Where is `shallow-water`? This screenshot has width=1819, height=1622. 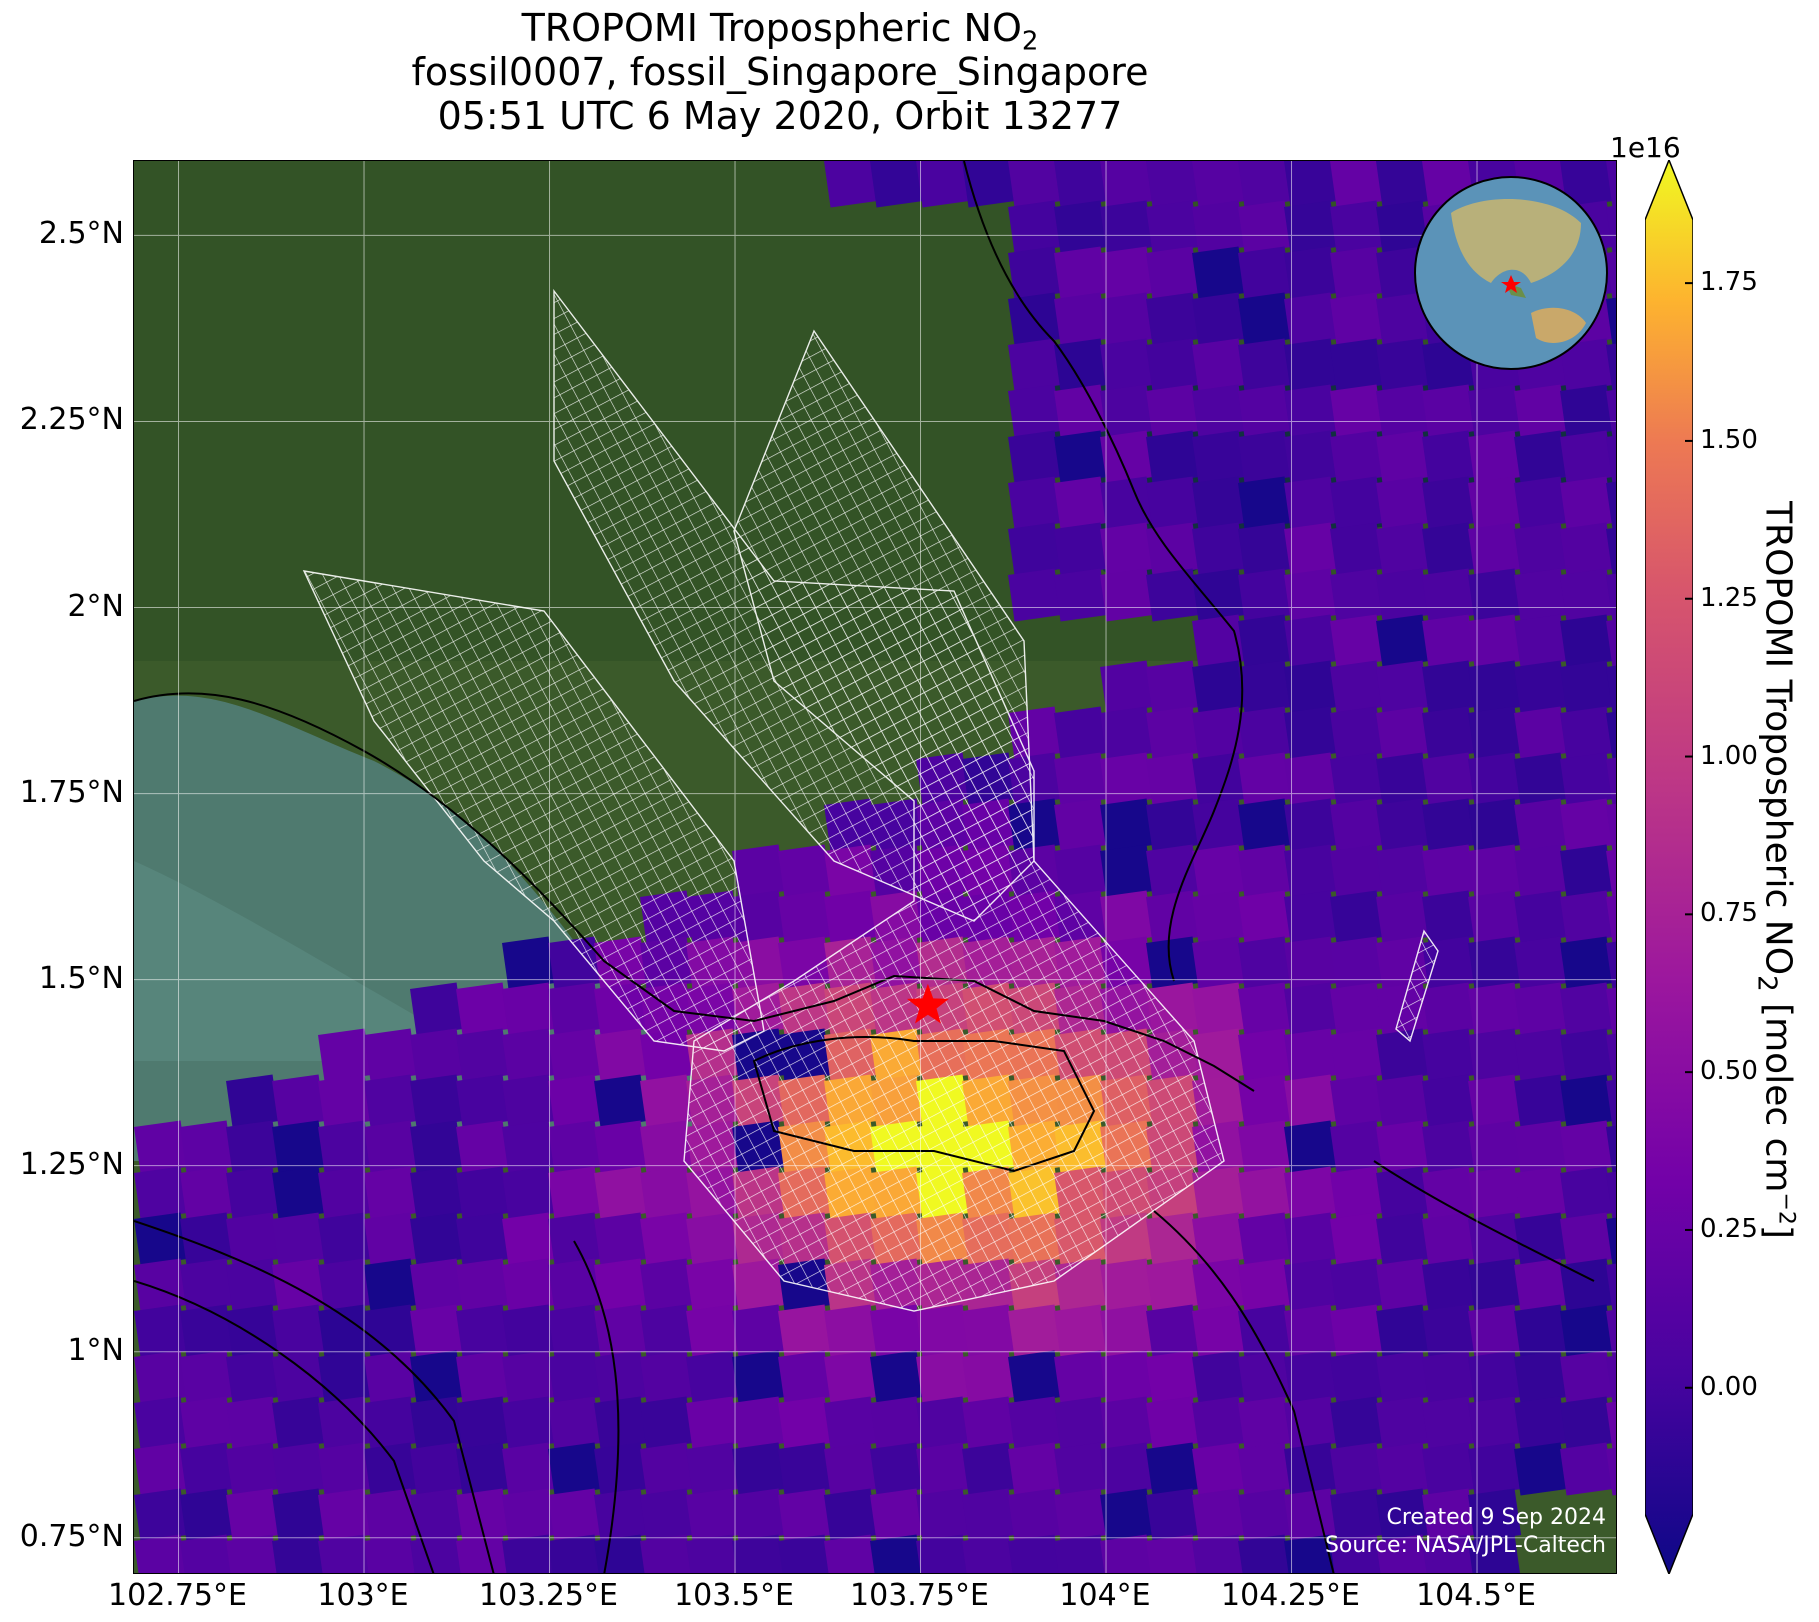
shallow-water is located at coordinates (314, 961).